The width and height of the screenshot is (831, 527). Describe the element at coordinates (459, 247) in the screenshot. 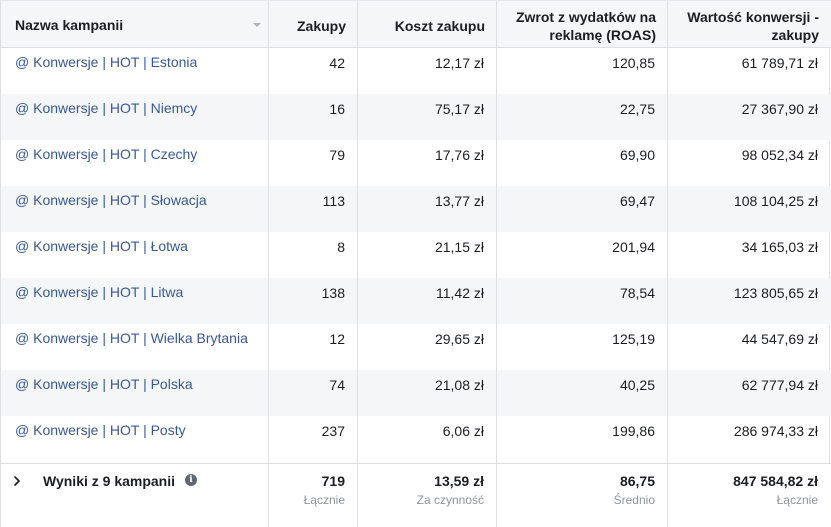

I see `cost-per-purchase-value: 21,15 zł` at that location.